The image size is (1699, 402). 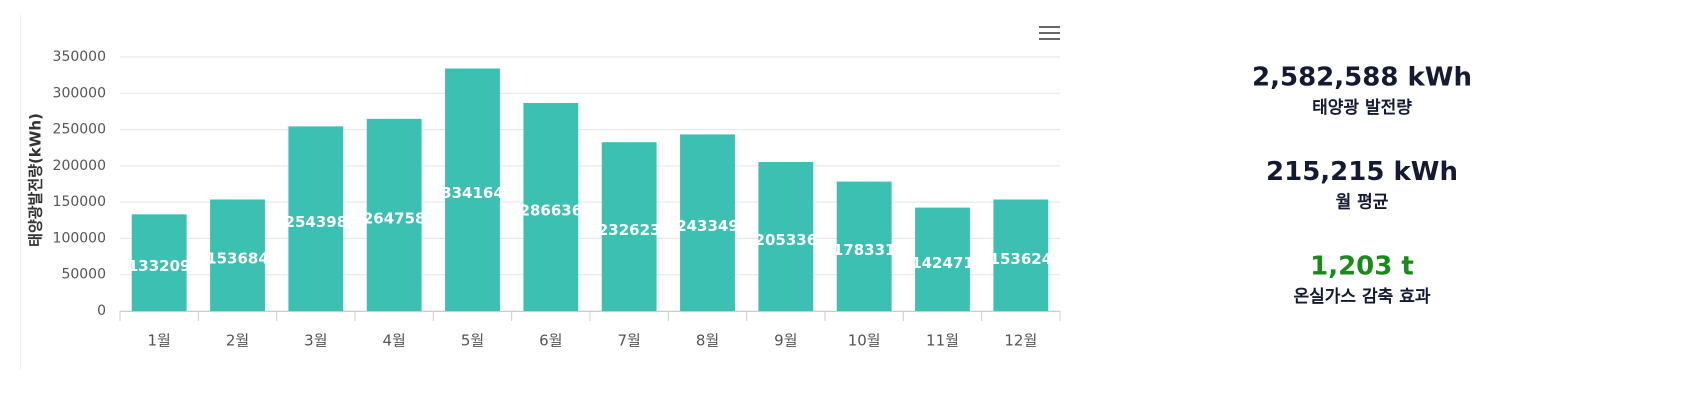 I want to click on x-tick-label: 4월, so click(x=393, y=341).